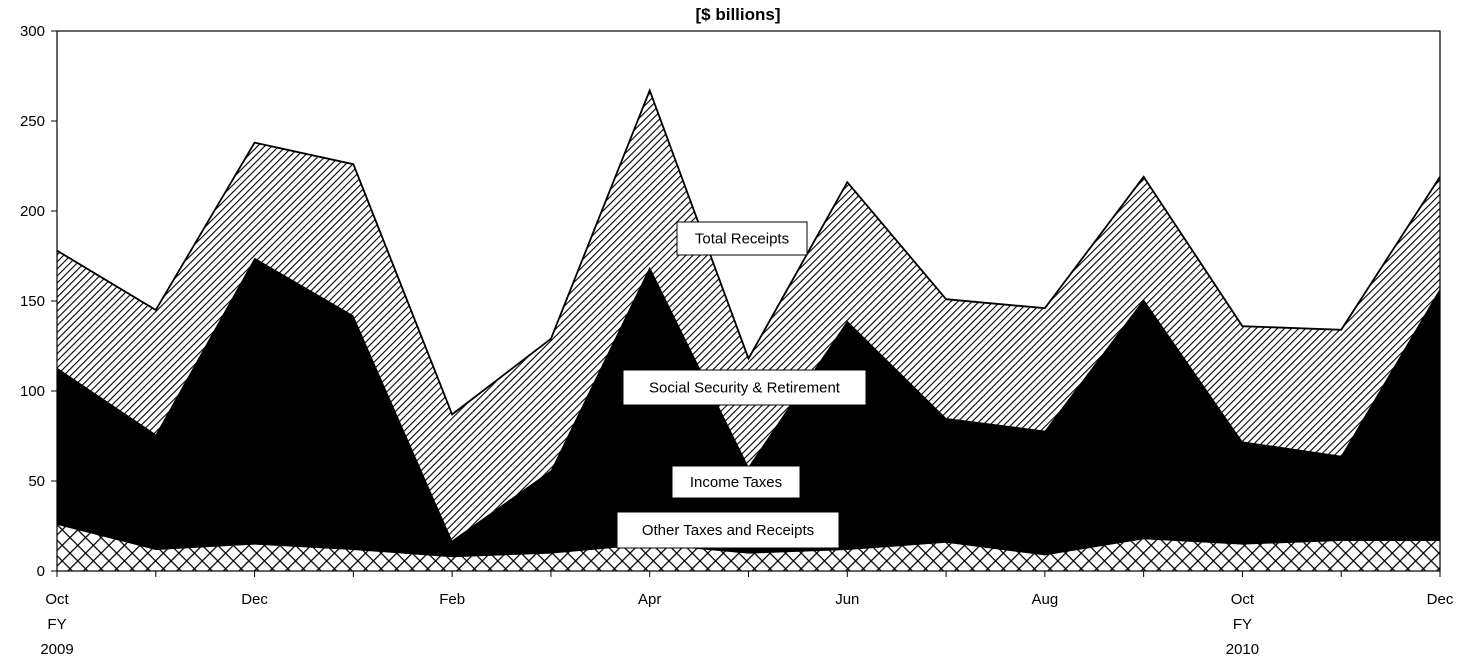 The image size is (1478, 660). I want to click on label-box-other-taxes-and-receipts, so click(728, 530).